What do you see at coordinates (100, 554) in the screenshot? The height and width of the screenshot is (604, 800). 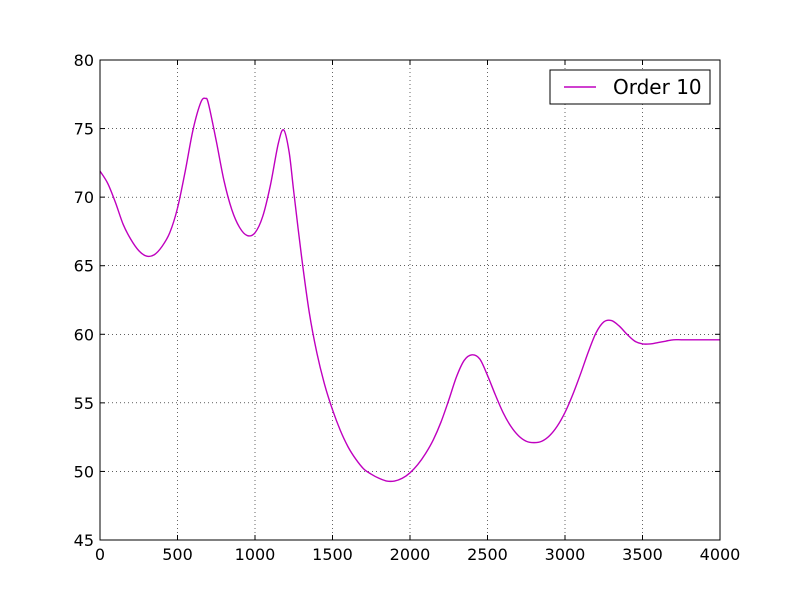 I see `x-tick-label: 0` at bounding box center [100, 554].